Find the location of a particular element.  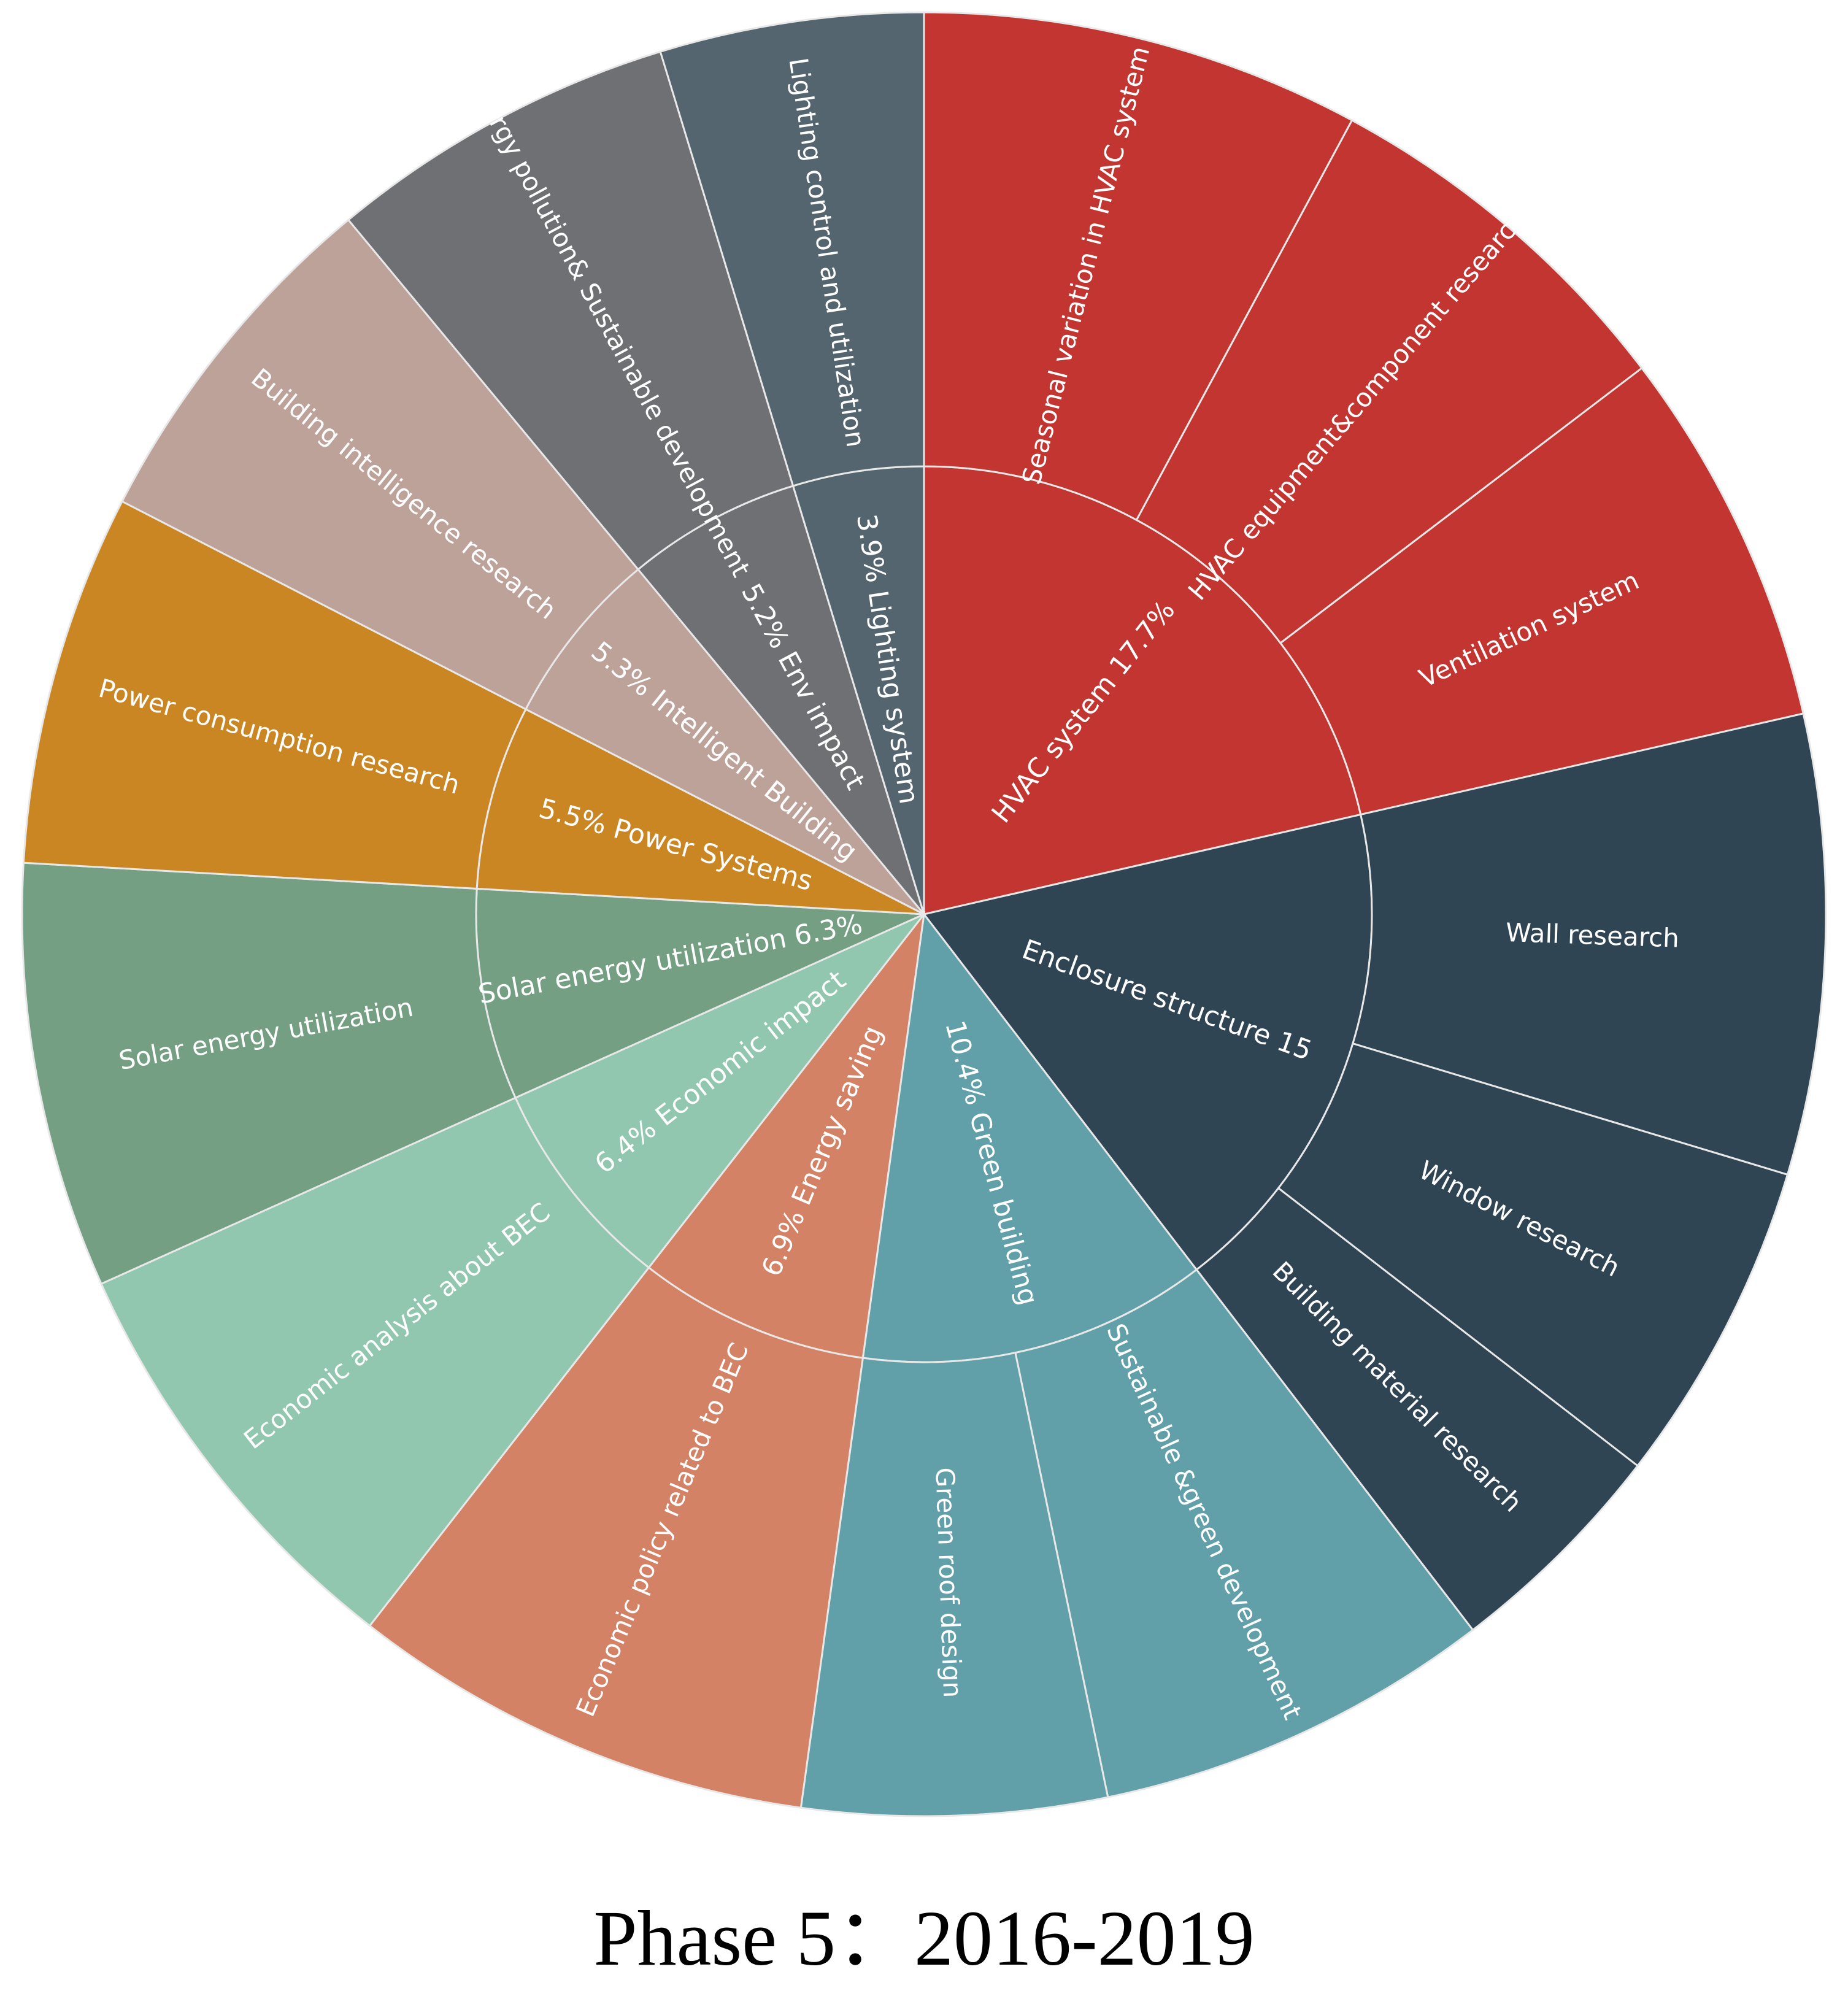

outer-slice-seasonal-variation-in-hvac-system is located at coordinates (1138, 266).